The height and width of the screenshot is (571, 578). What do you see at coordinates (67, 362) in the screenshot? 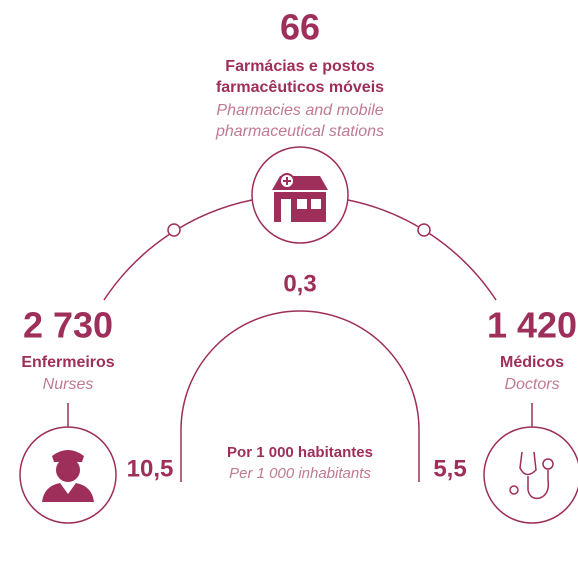
I see `nurse-label-pt: Enfermeiros` at bounding box center [67, 362].